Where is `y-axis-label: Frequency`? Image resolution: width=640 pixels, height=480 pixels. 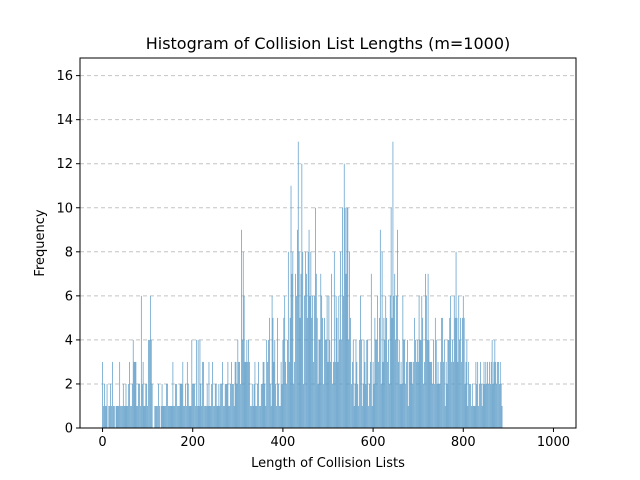
y-axis-label: Frequency is located at coordinates (40, 242).